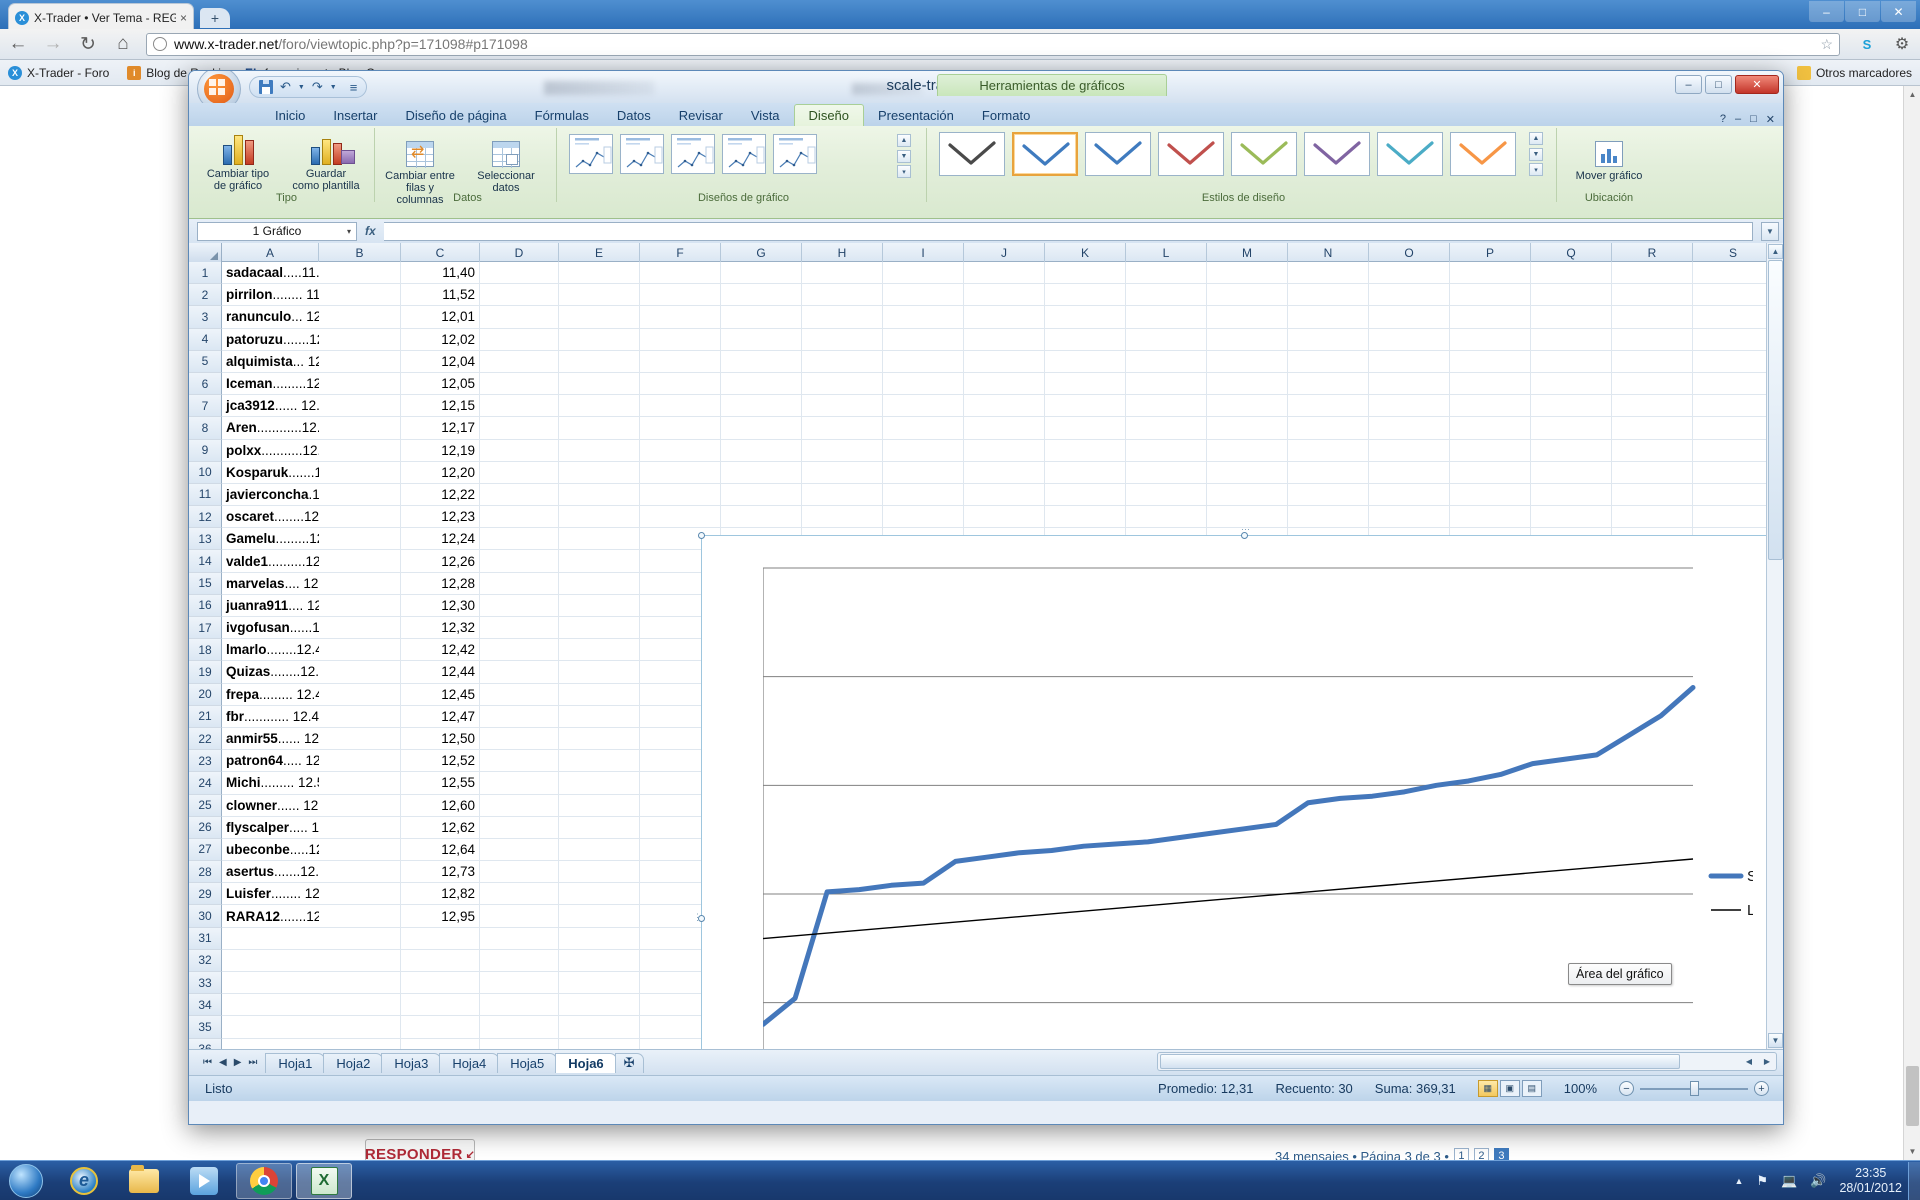 This screenshot has height=1200, width=1920. Describe the element at coordinates (842, 495) in the screenshot. I see `cell-H11` at that location.